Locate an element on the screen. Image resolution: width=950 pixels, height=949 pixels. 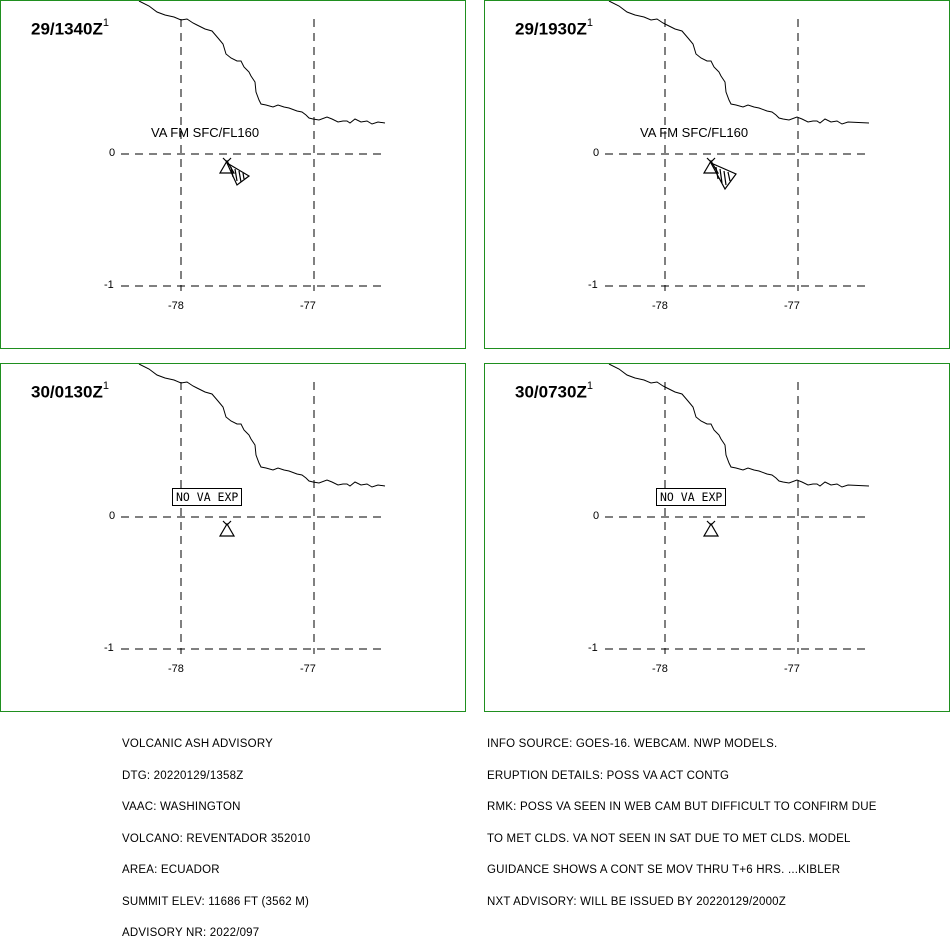
advisory-line: ADVISORY NR: 2022/097 is located at coordinates (191, 933).